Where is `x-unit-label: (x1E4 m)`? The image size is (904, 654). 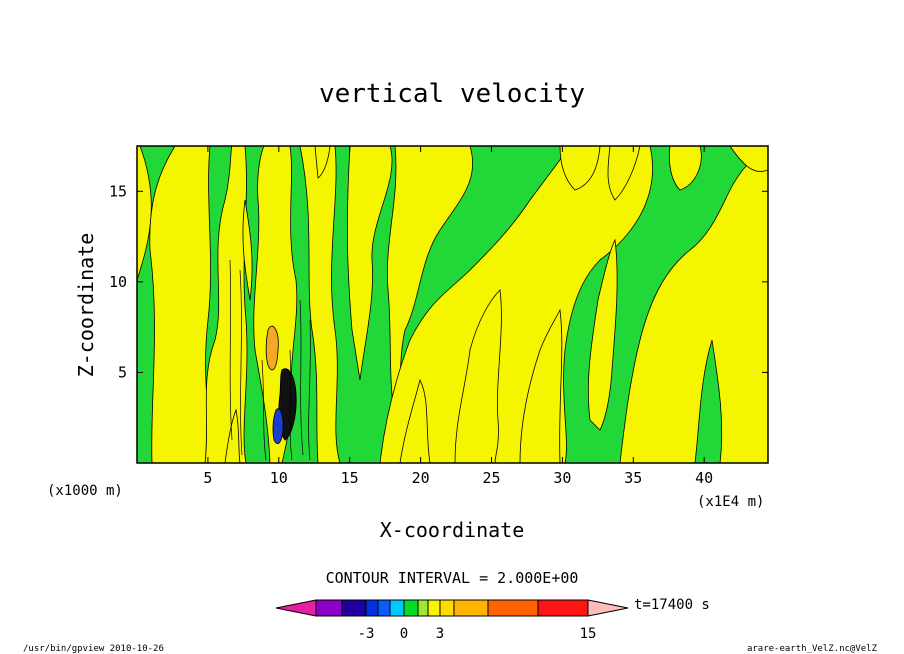 x-unit-label: (x1E4 m) is located at coordinates (730, 502).